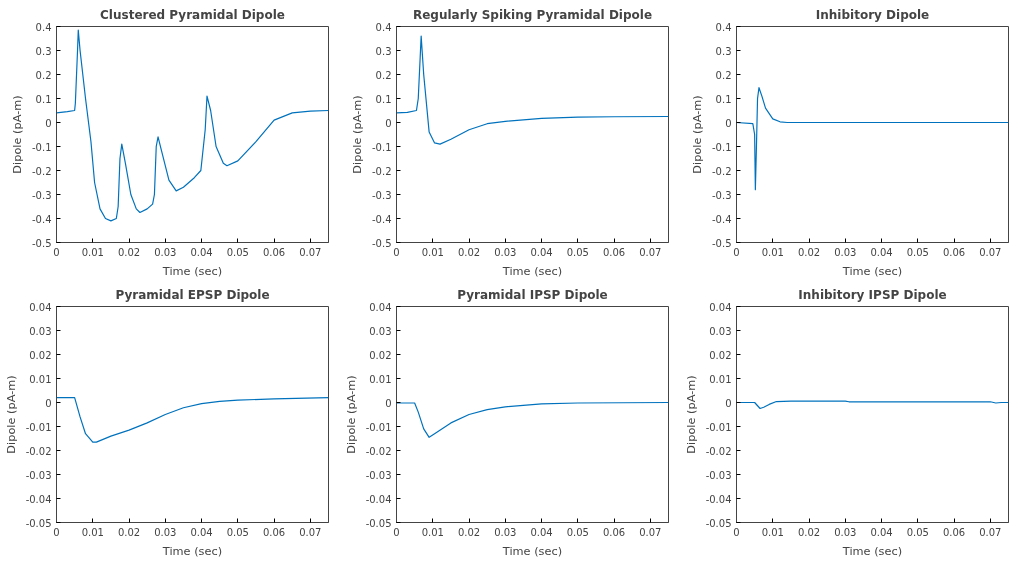 The image size is (1029, 566). What do you see at coordinates (192, 294) in the screenshot?
I see `chart-title: Pyramidal EPSP Dipole` at bounding box center [192, 294].